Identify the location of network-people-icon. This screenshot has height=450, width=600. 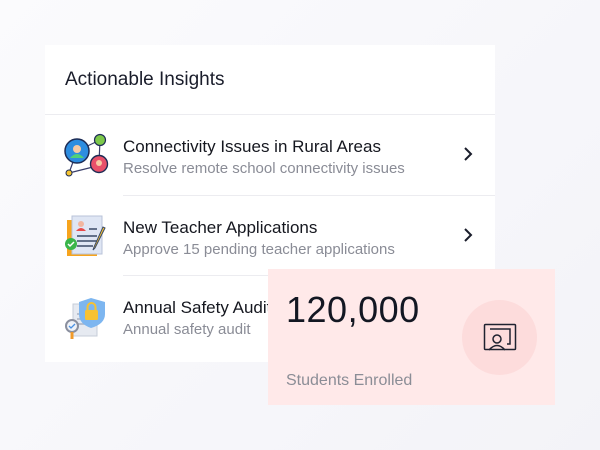
(86, 155).